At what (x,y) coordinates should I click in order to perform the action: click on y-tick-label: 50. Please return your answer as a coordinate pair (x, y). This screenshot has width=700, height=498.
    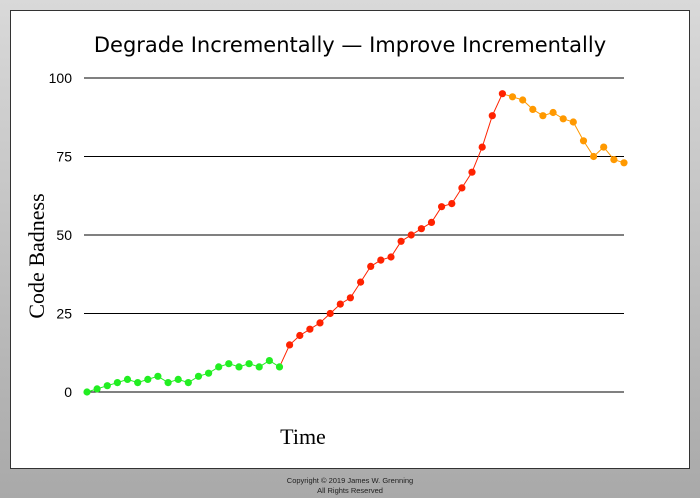
    Looking at the image, I should click on (64, 235).